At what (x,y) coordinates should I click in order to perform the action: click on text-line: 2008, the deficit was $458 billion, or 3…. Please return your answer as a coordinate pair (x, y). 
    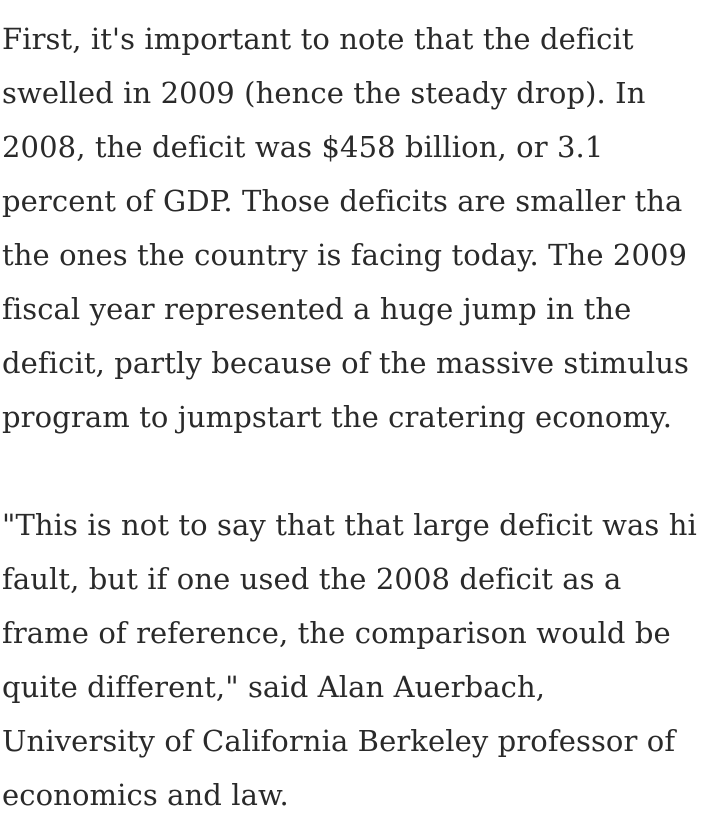
    Looking at the image, I should click on (303, 147).